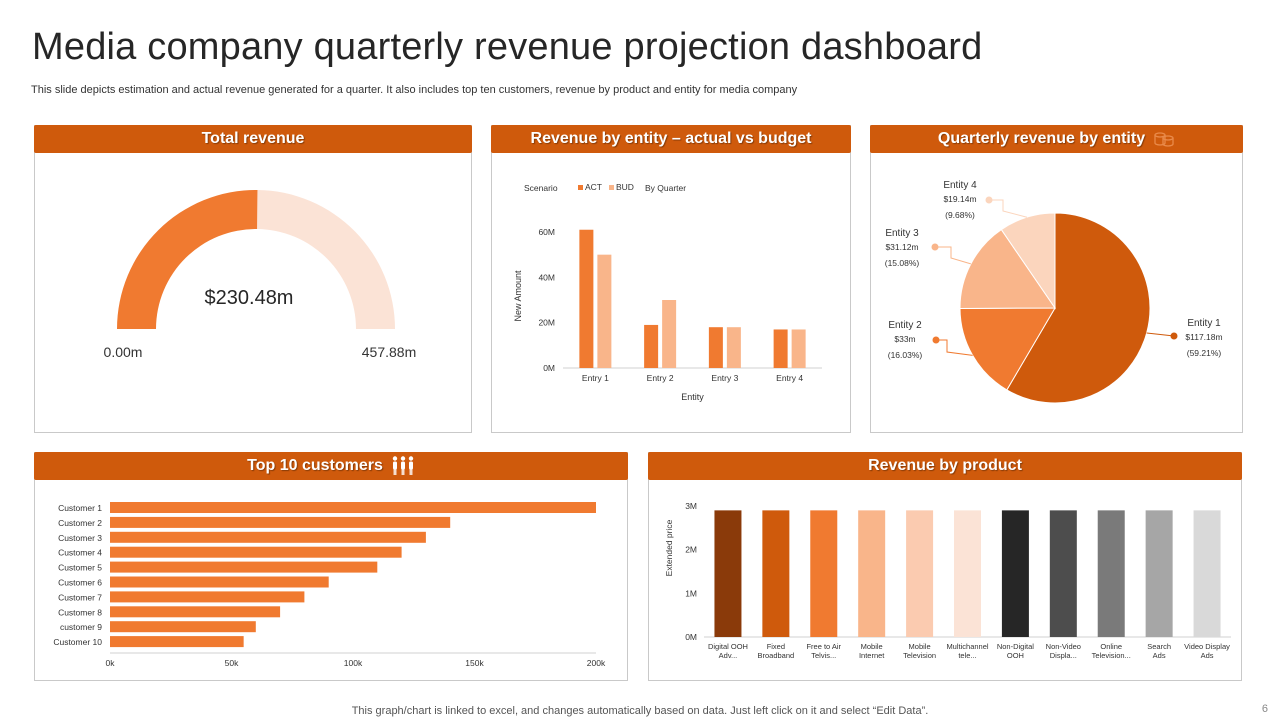 The height and width of the screenshot is (720, 1280). Describe the element at coordinates (80, 538) in the screenshot. I see `customer-label: Customer 3` at that location.